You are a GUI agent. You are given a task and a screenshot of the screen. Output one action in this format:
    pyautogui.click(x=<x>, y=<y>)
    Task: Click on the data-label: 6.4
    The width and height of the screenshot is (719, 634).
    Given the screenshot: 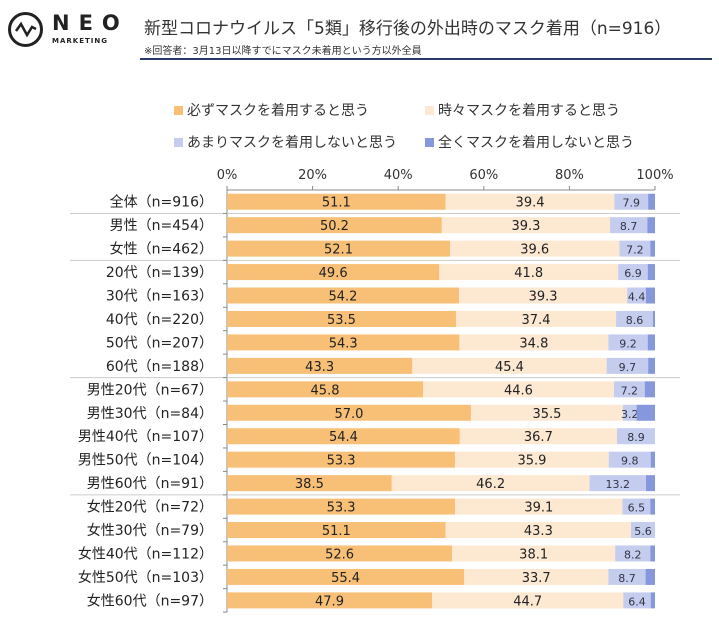 What is the action you would take?
    pyautogui.click(x=637, y=601)
    